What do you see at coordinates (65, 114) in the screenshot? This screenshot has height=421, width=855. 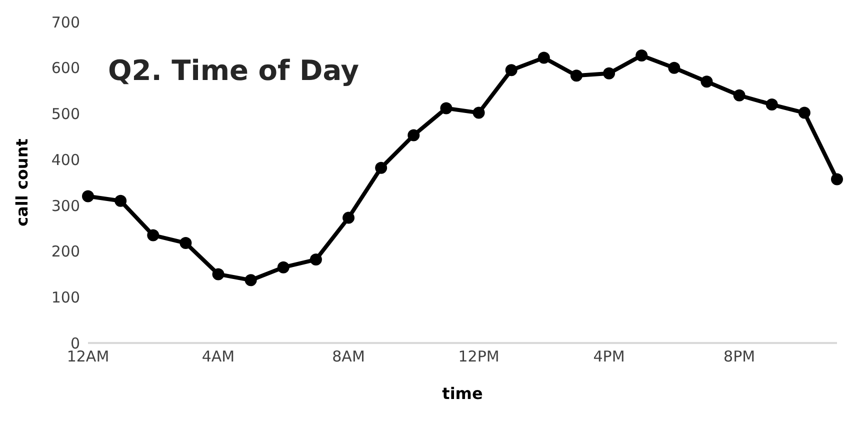 I see `y-tick-label: 500` at bounding box center [65, 114].